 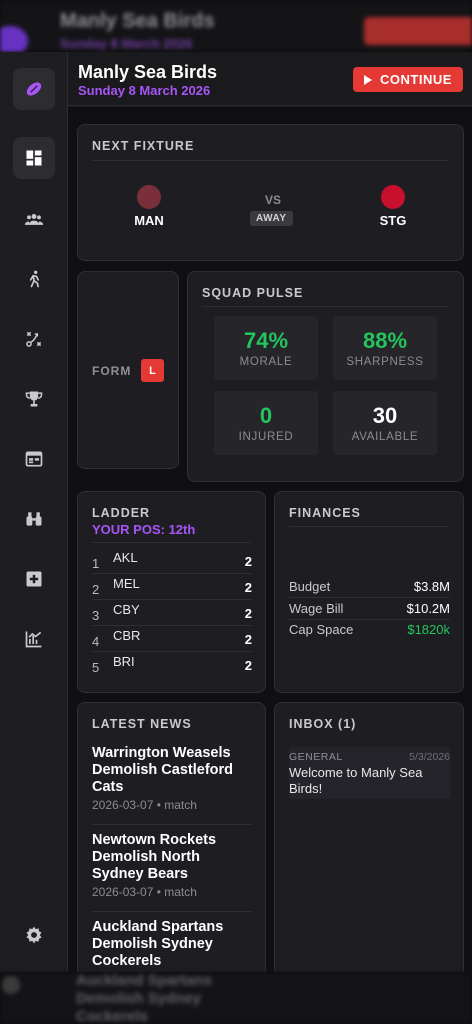 I want to click on rugby-ball-icon, so click(x=34, y=89).